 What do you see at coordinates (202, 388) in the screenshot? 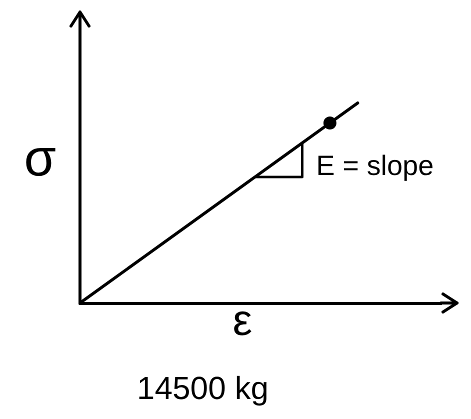
I see `text: 14500 kg` at bounding box center [202, 388].